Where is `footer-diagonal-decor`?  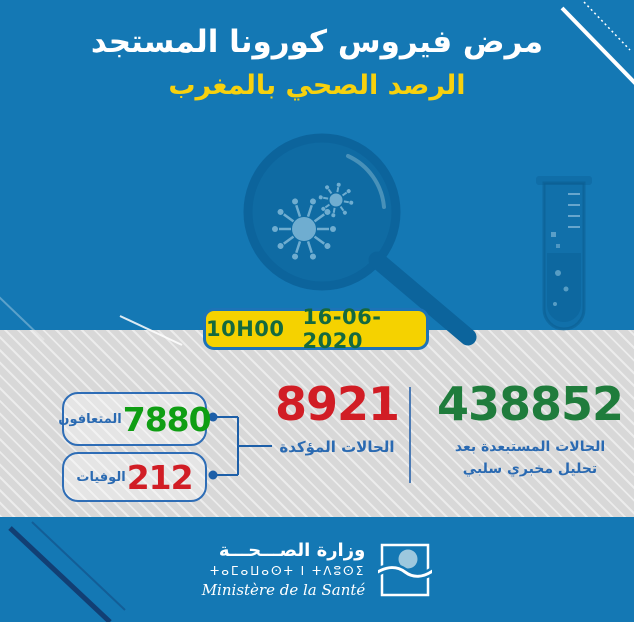
footer-diagonal-decor is located at coordinates (67, 571).